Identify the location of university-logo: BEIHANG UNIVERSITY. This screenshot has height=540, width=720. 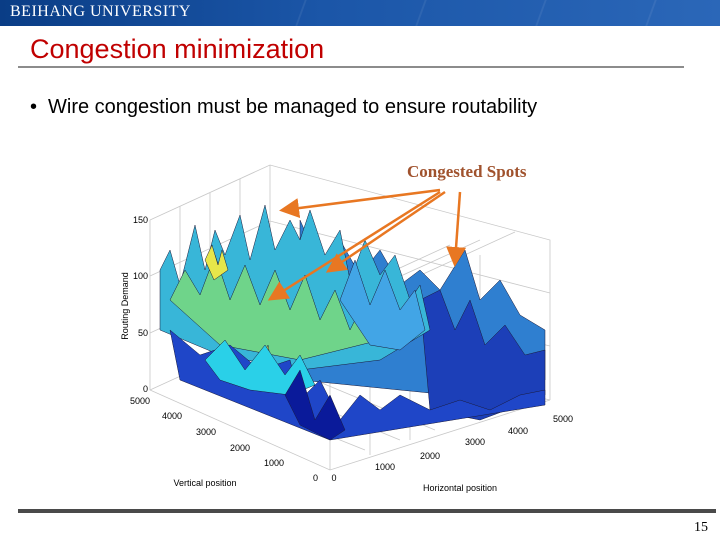
(100, 11).